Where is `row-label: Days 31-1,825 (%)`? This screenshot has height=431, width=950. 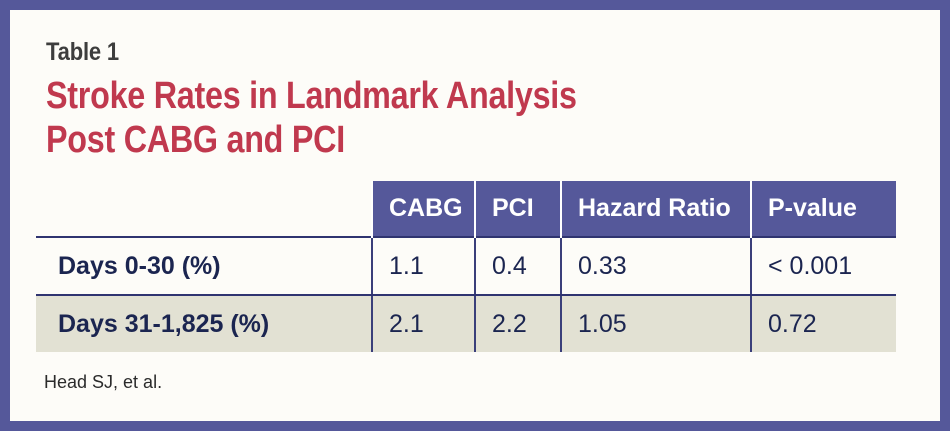
row-label: Days 31-1,825 (%) is located at coordinates (204, 323).